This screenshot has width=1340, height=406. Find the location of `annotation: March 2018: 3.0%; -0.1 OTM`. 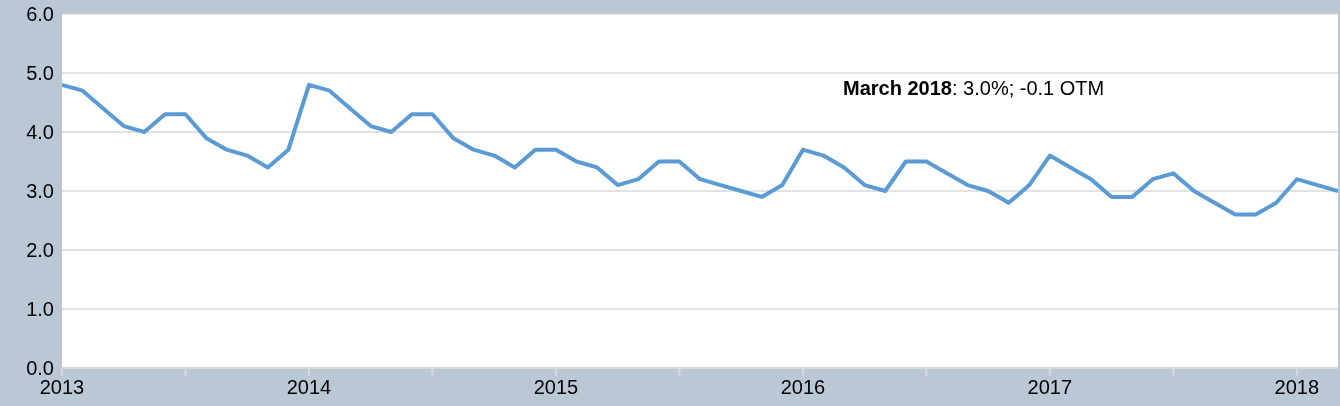

annotation: March 2018: 3.0%; -0.1 OTM is located at coordinates (974, 88).